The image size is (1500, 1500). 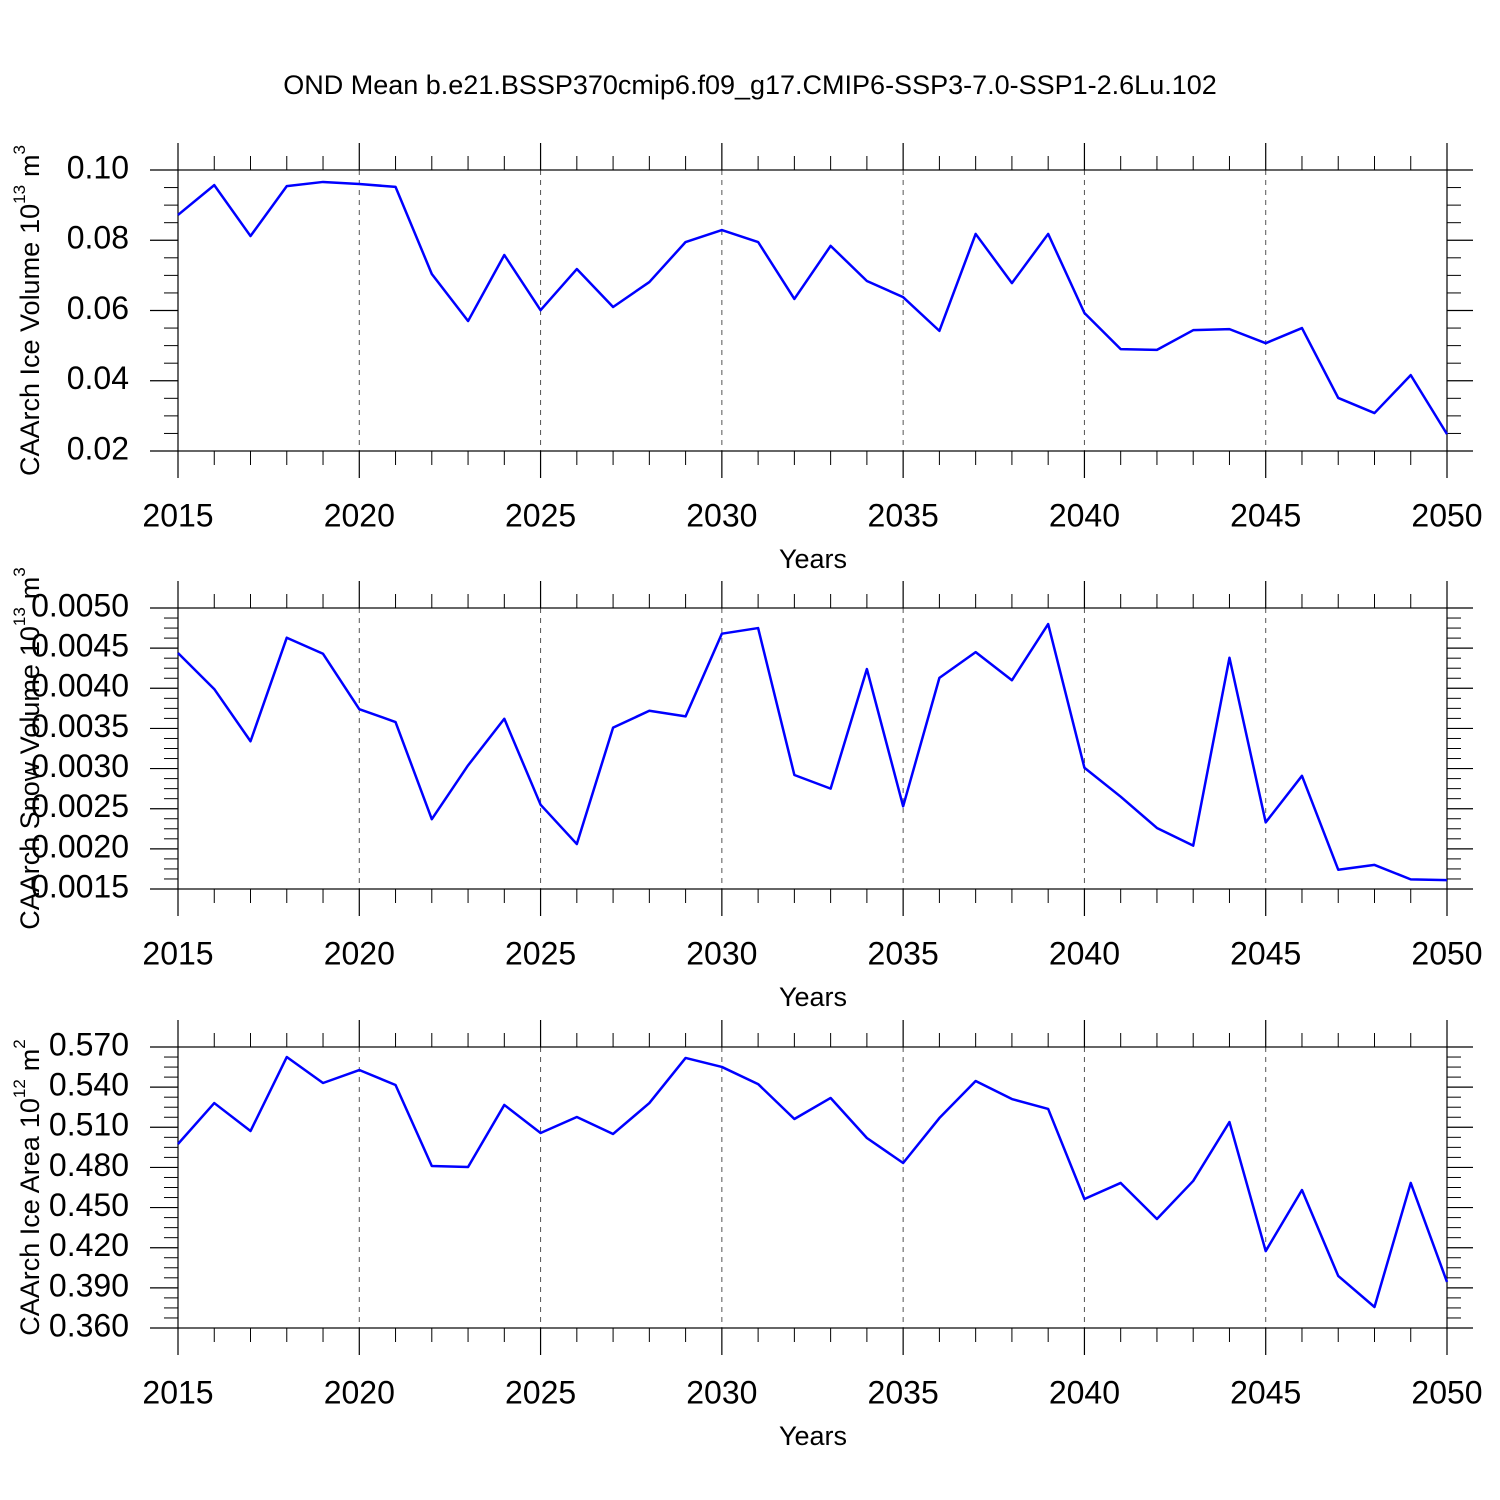 What do you see at coordinates (80, 605) in the screenshot?
I see `y-tick-label: 0.0050` at bounding box center [80, 605].